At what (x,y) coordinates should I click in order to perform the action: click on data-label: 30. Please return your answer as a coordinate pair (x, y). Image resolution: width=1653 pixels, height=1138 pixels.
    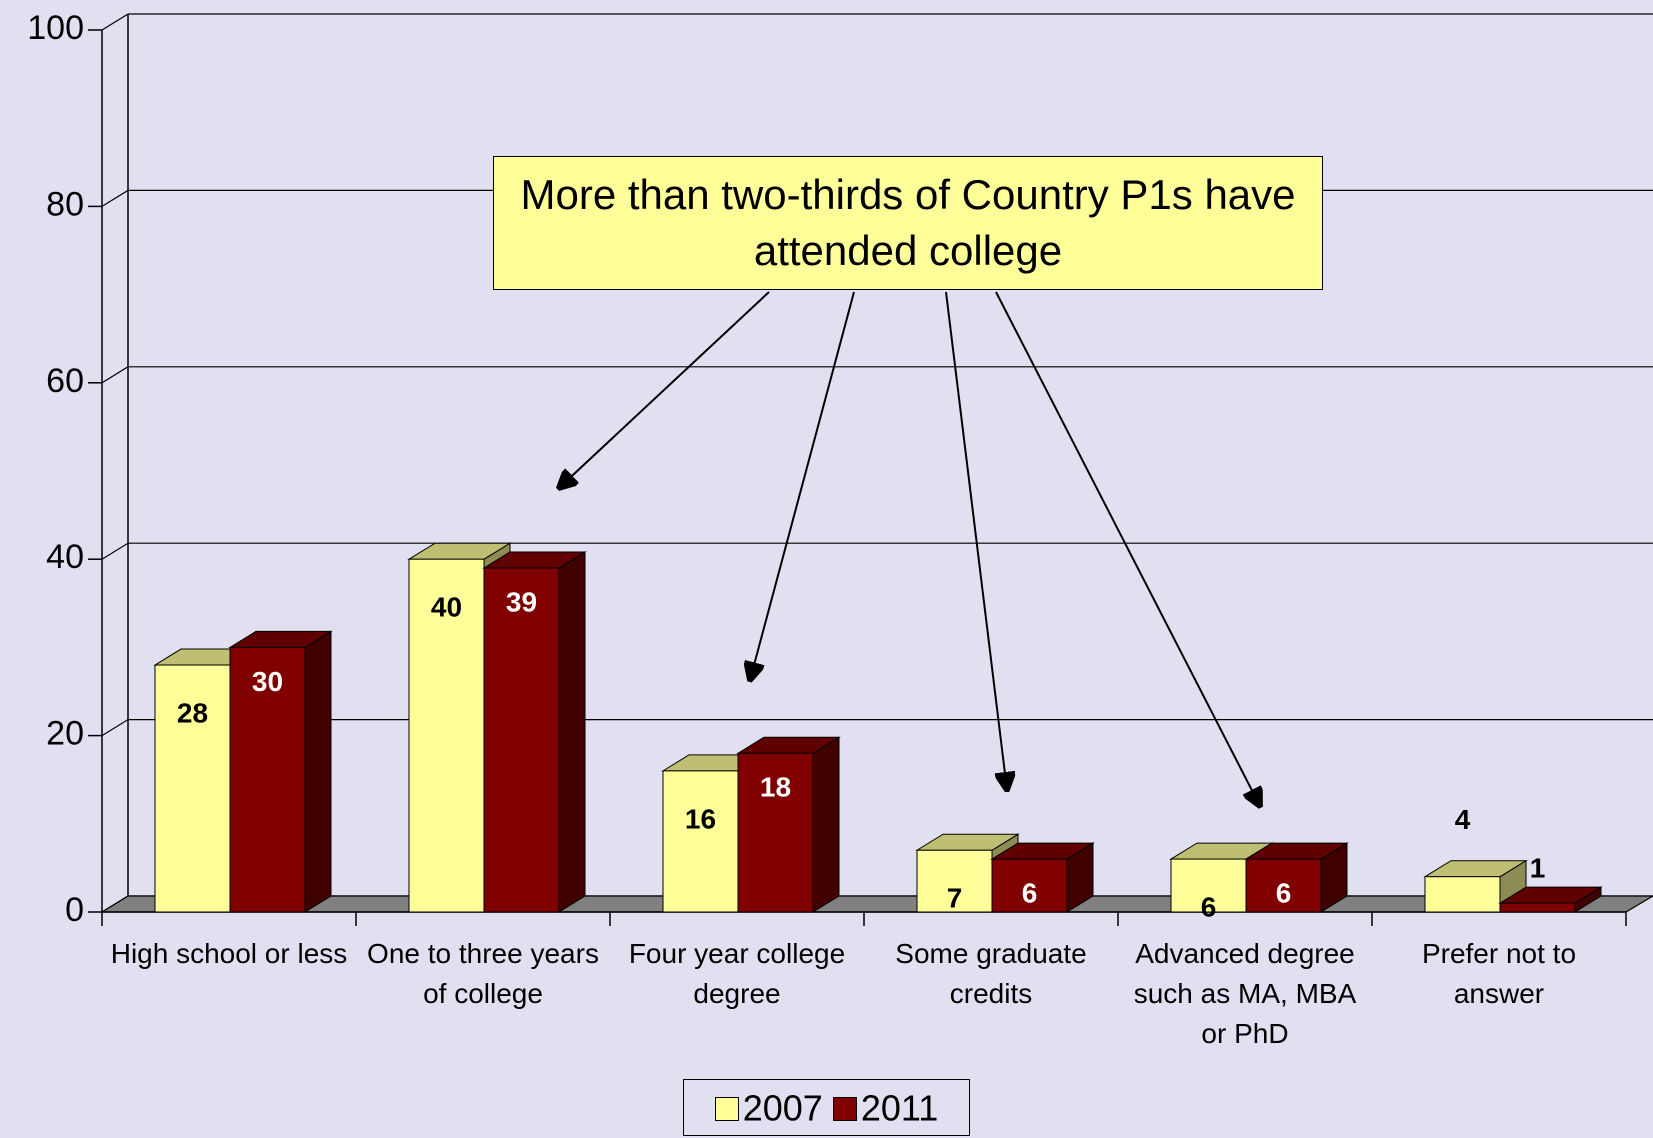
    Looking at the image, I should click on (267, 681).